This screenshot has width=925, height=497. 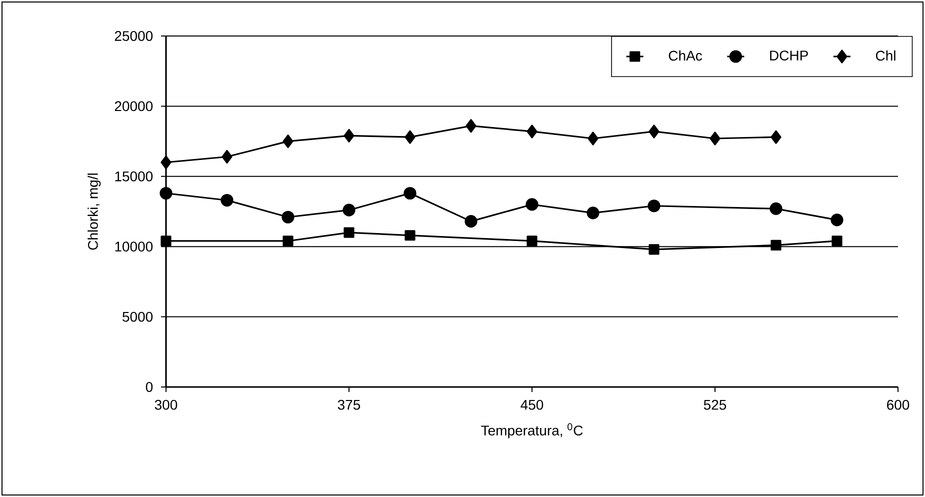 I want to click on y-tick-label: 25000, so click(x=133, y=36).